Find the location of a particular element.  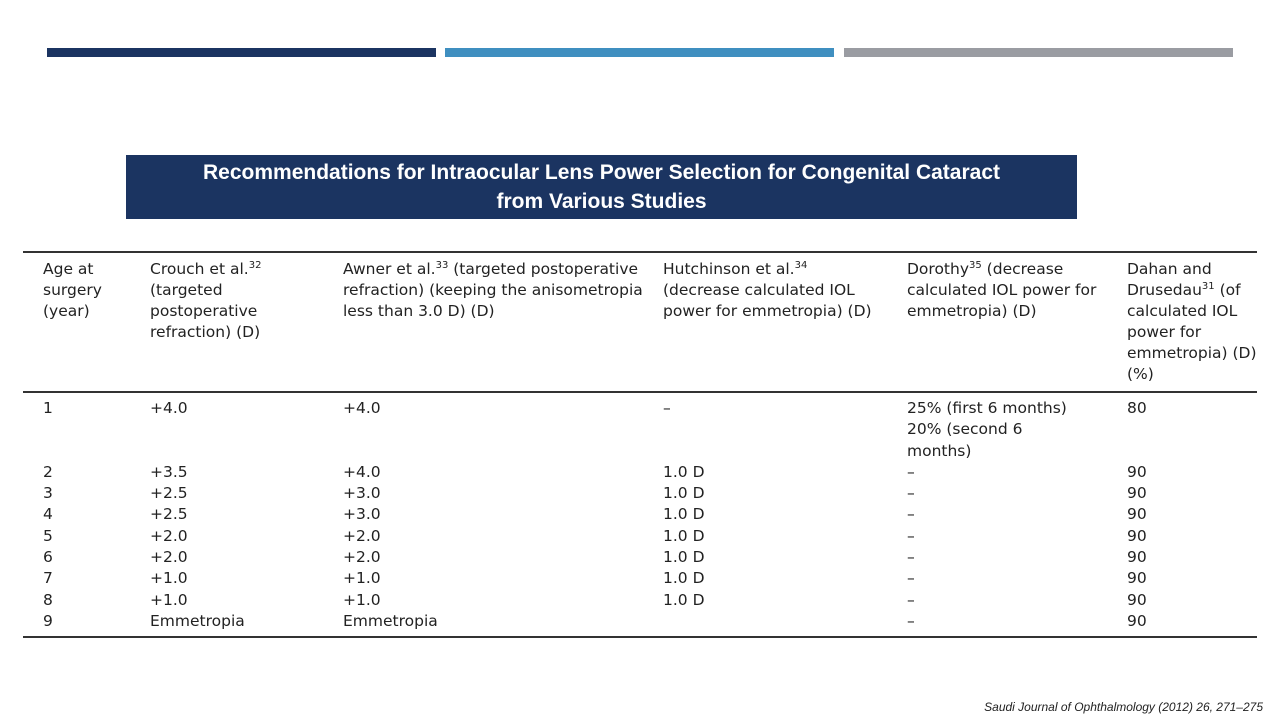

cell-age: 5 is located at coordinates (48, 535).